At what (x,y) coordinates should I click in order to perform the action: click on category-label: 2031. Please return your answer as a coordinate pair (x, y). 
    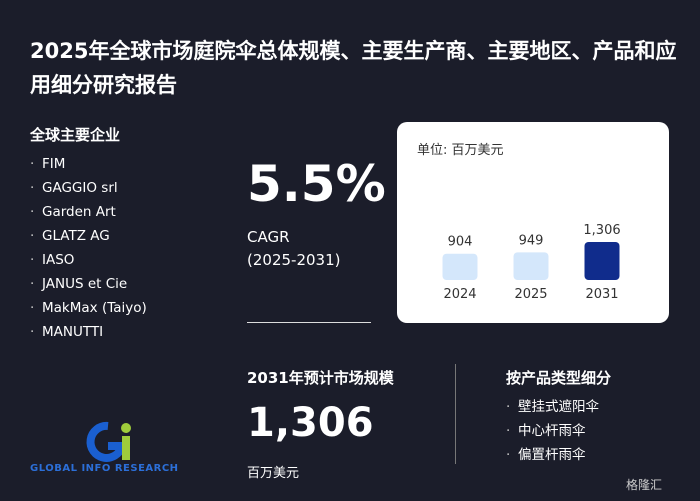
    Looking at the image, I should click on (601, 294).